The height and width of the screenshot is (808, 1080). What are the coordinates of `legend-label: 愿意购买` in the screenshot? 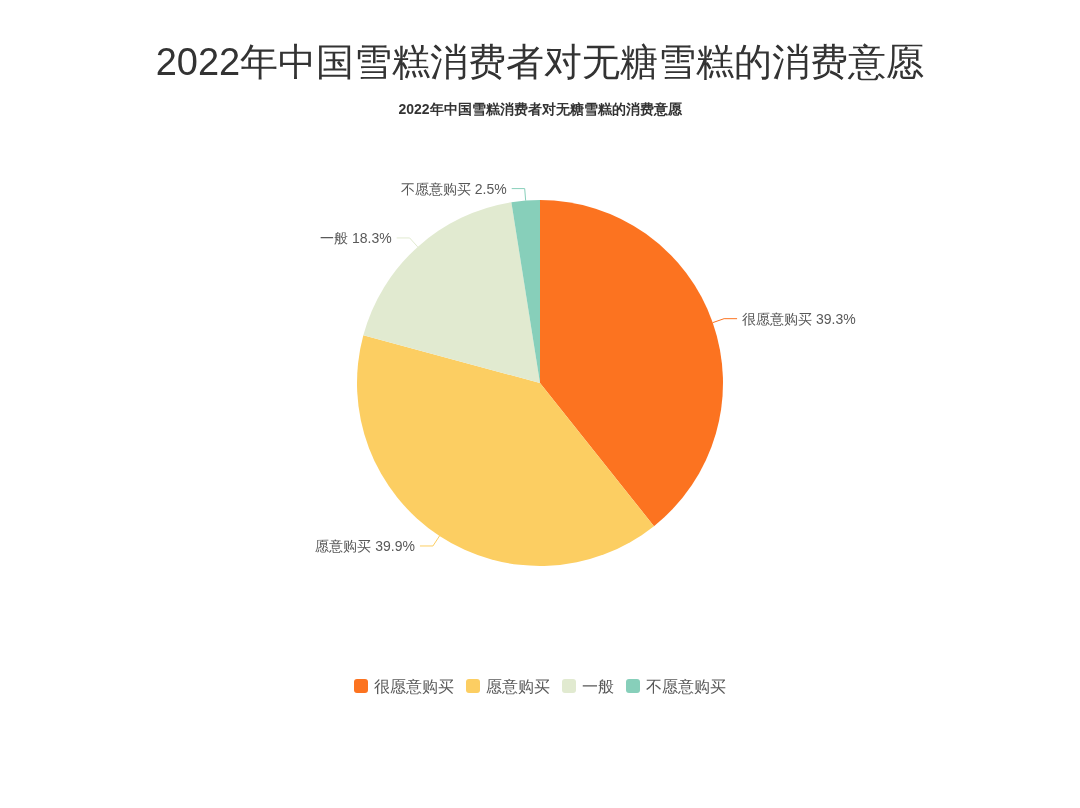 It's located at (518, 686).